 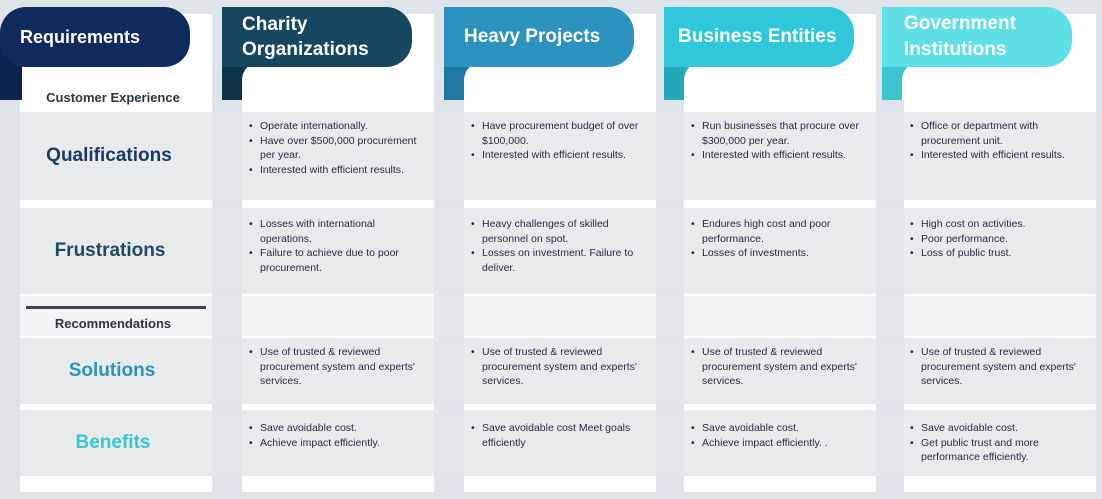 What do you see at coordinates (116, 307) in the screenshot?
I see `section-divider` at bounding box center [116, 307].